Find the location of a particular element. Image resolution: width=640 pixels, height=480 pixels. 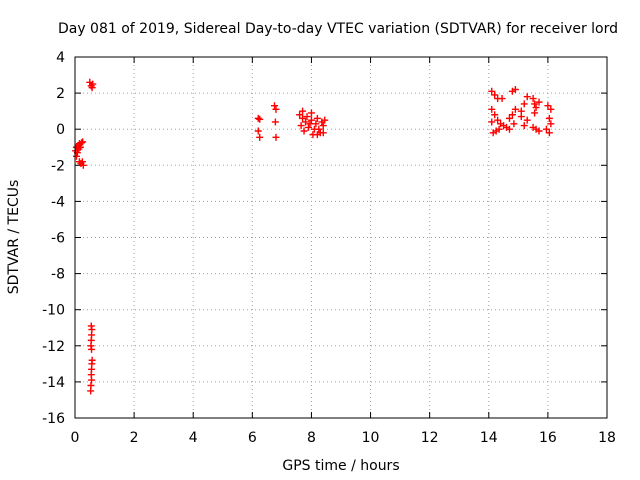

x-tick-label: 0 is located at coordinates (75, 438).